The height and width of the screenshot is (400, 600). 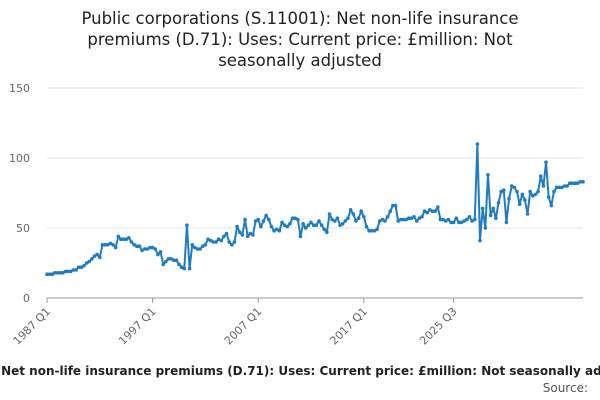 What do you see at coordinates (32, 326) in the screenshot?
I see `x-tick-label: 1987 Q1` at bounding box center [32, 326].